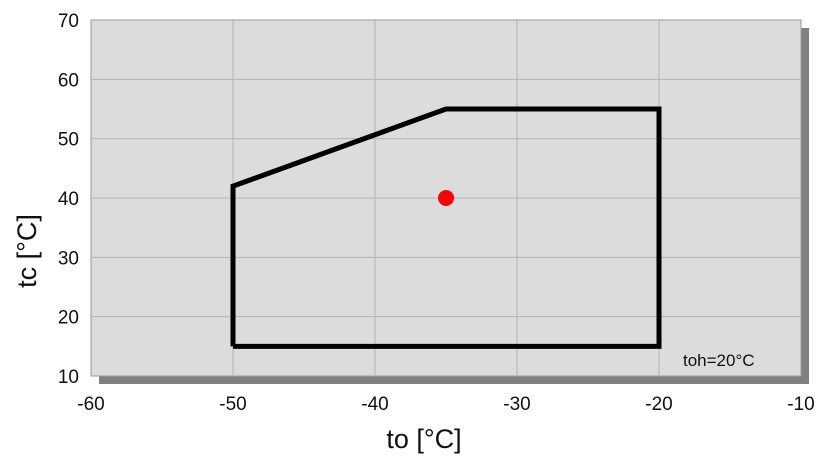 This screenshot has height=462, width=818. What do you see at coordinates (68, 21) in the screenshot?
I see `y-tick-label: 70` at bounding box center [68, 21].